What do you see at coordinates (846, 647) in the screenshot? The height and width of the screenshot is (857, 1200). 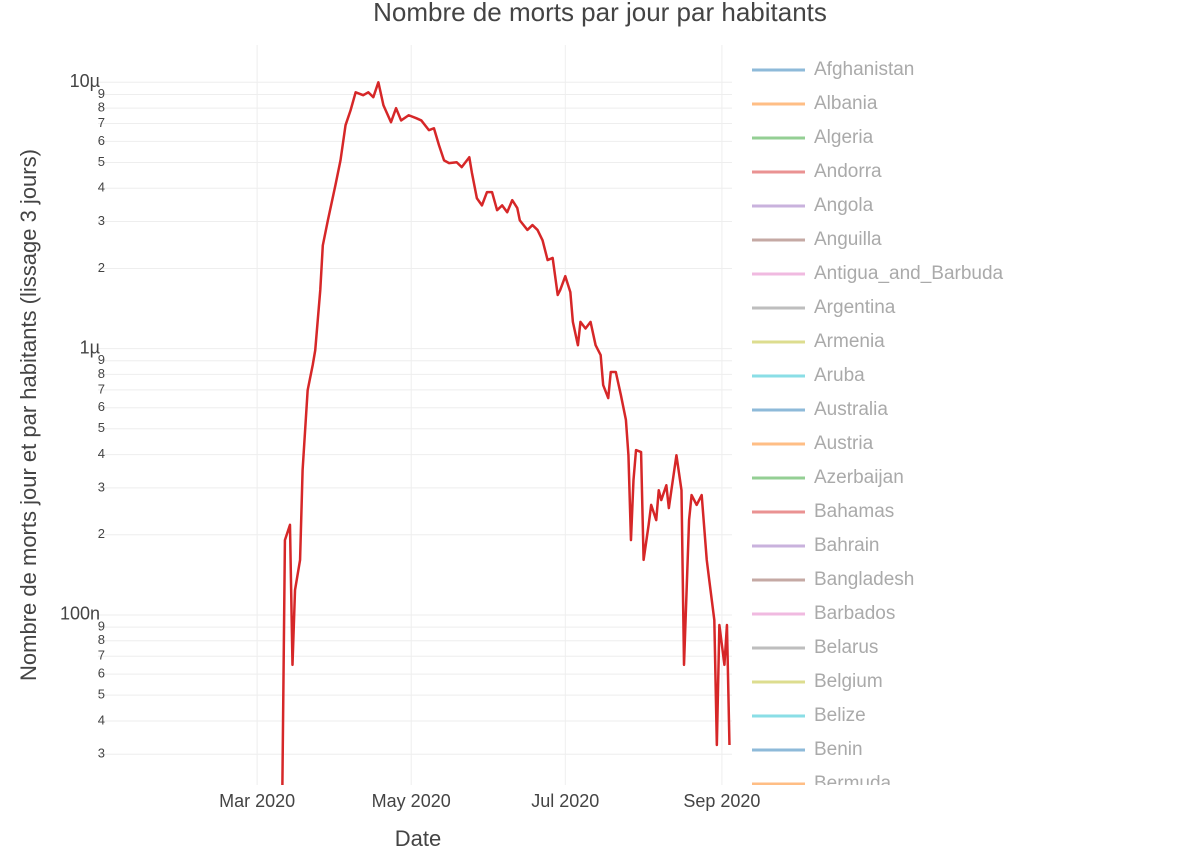 I see `legend-label: Belarus` at bounding box center [846, 647].